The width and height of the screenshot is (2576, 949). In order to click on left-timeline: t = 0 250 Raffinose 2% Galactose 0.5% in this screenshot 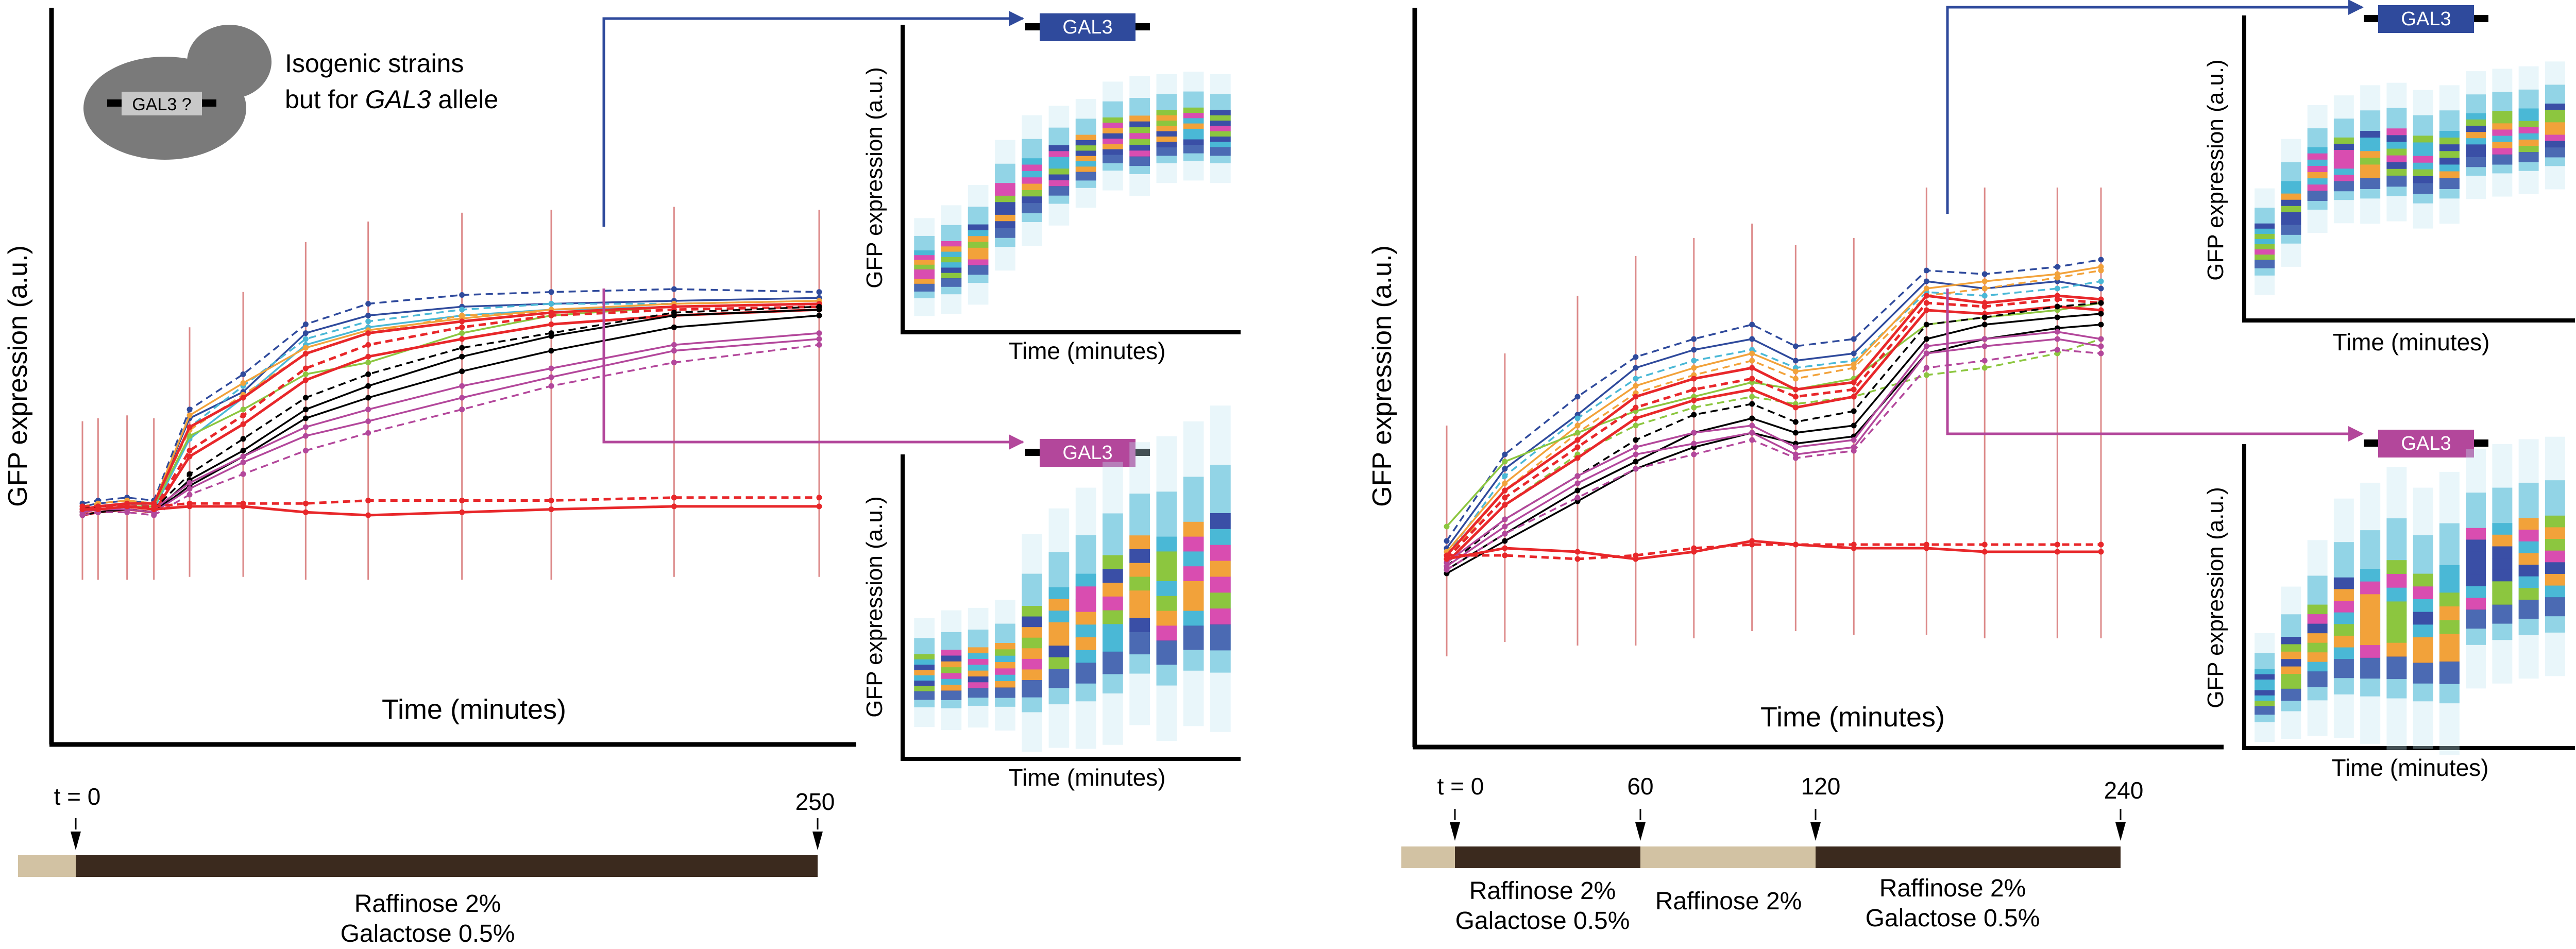, I will do `click(426, 865)`.